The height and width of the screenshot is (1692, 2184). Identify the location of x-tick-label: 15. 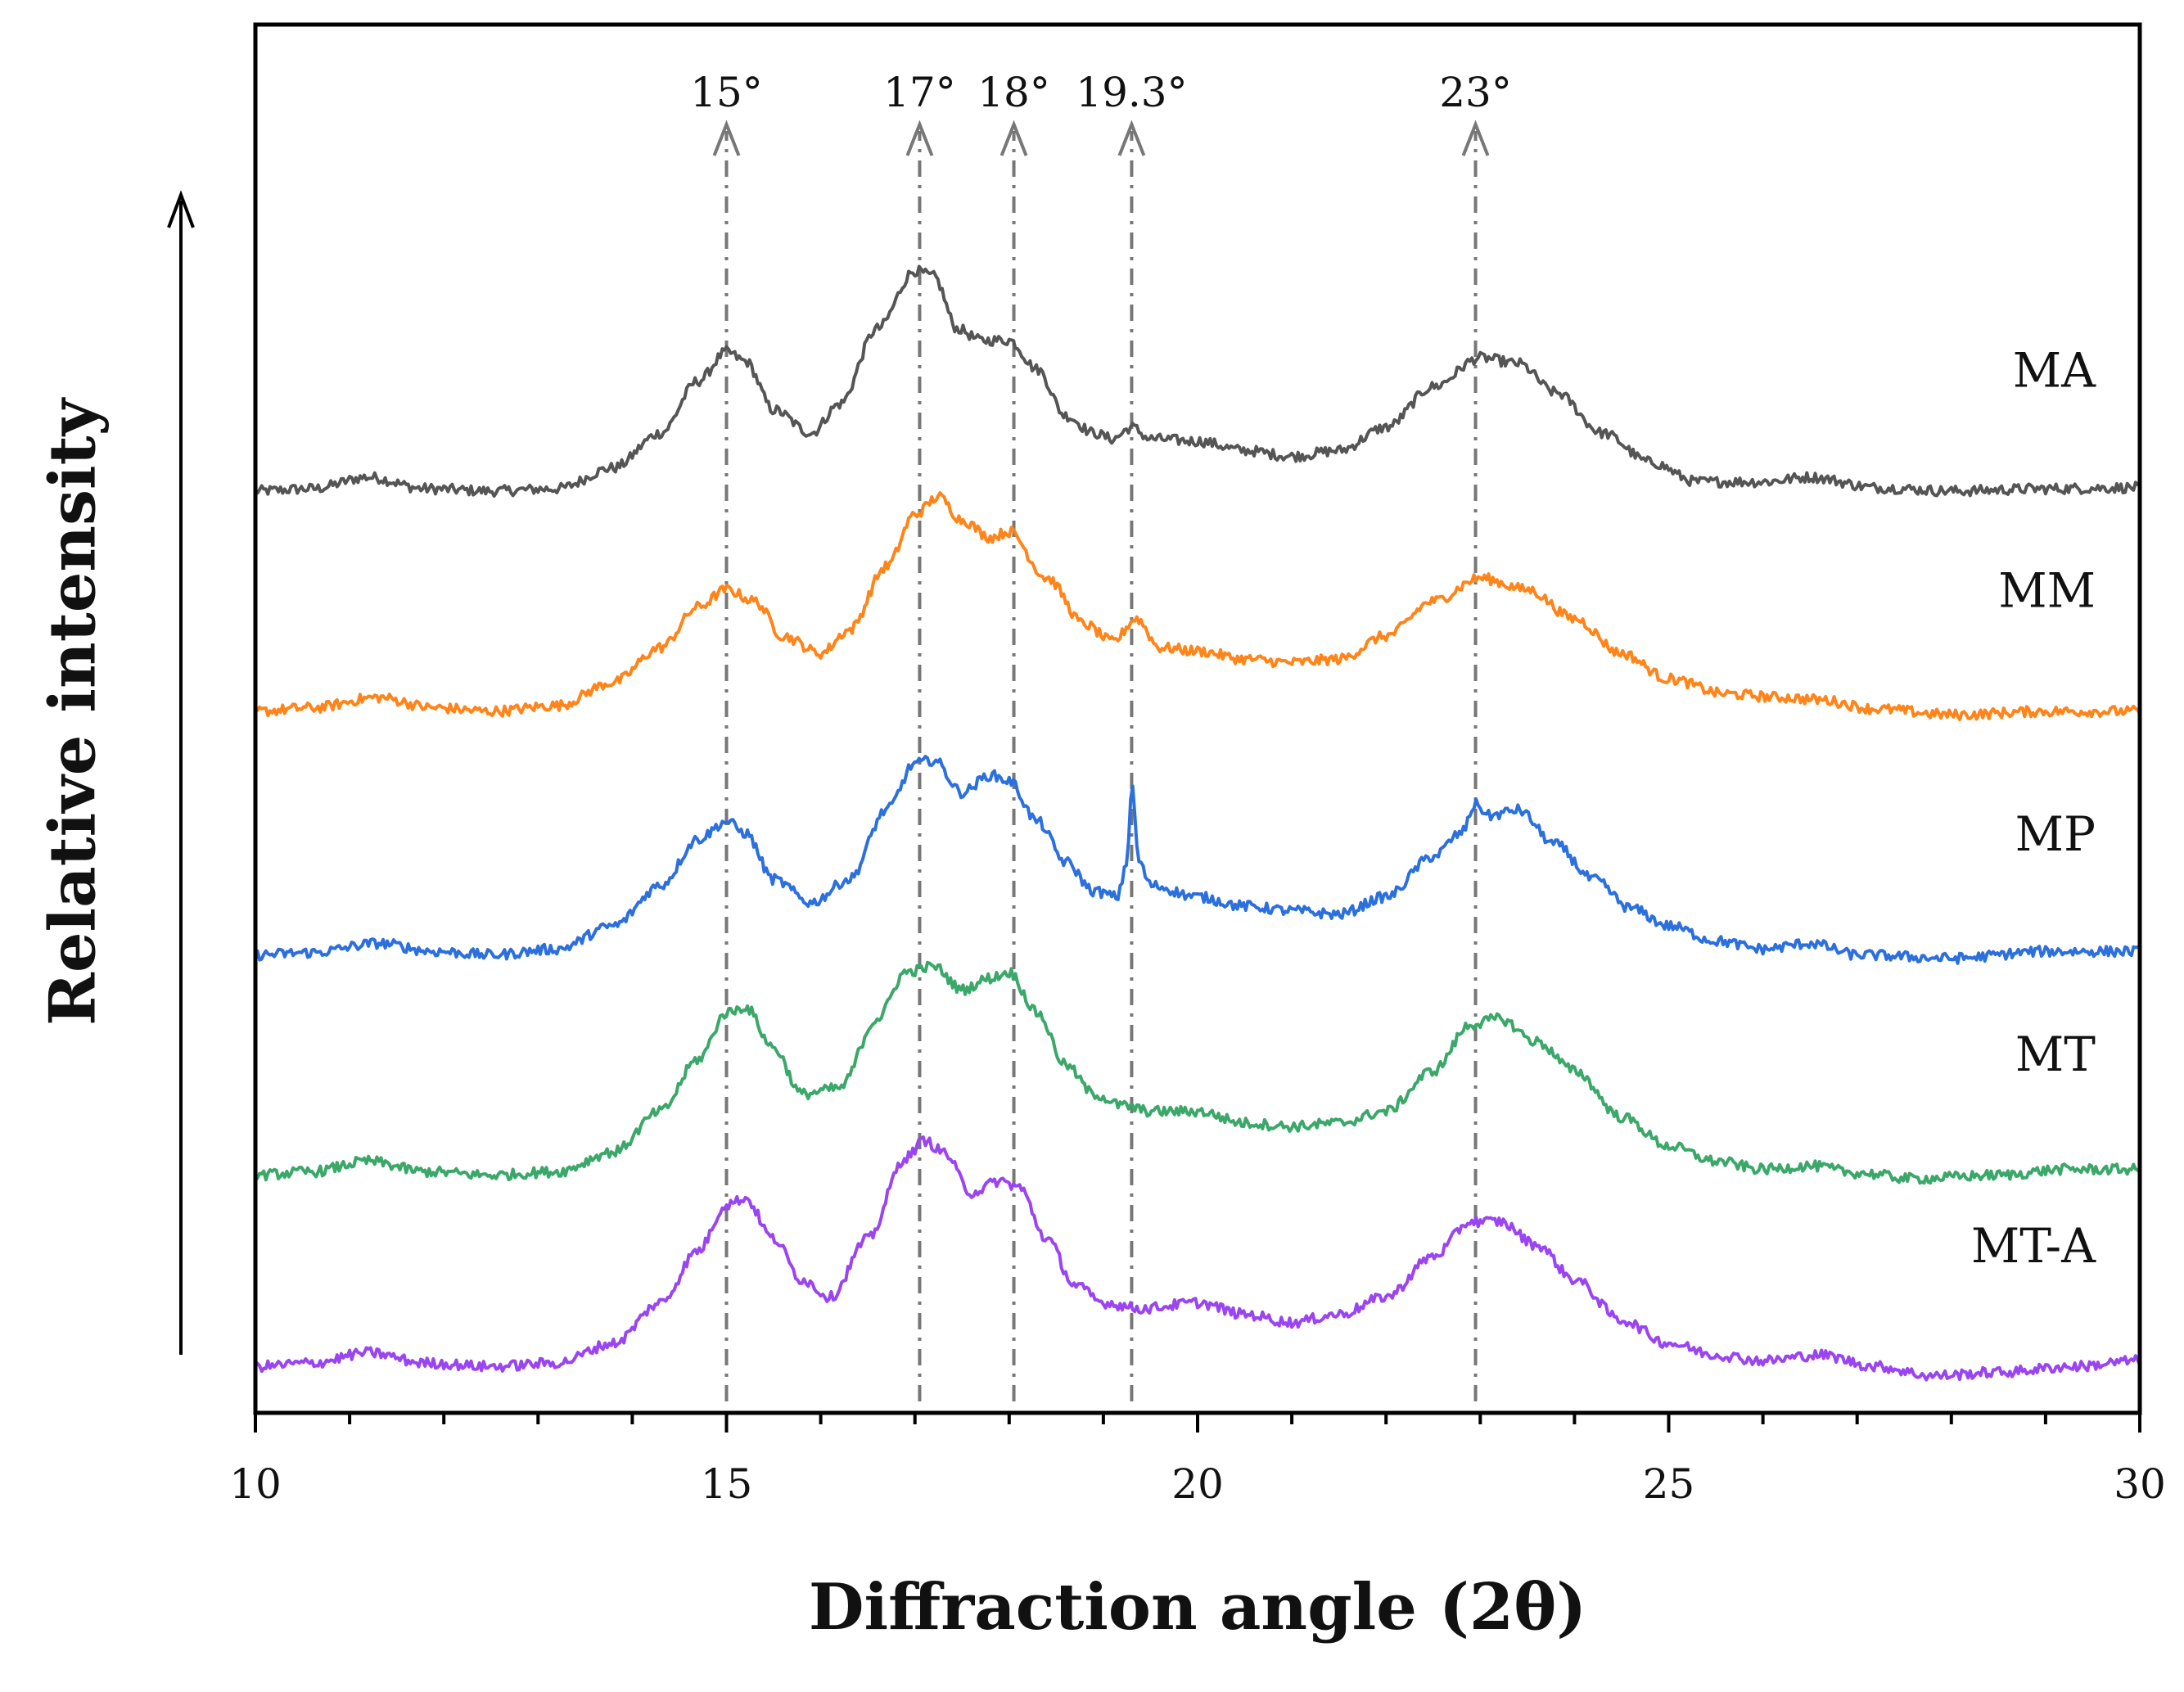
(727, 1484).